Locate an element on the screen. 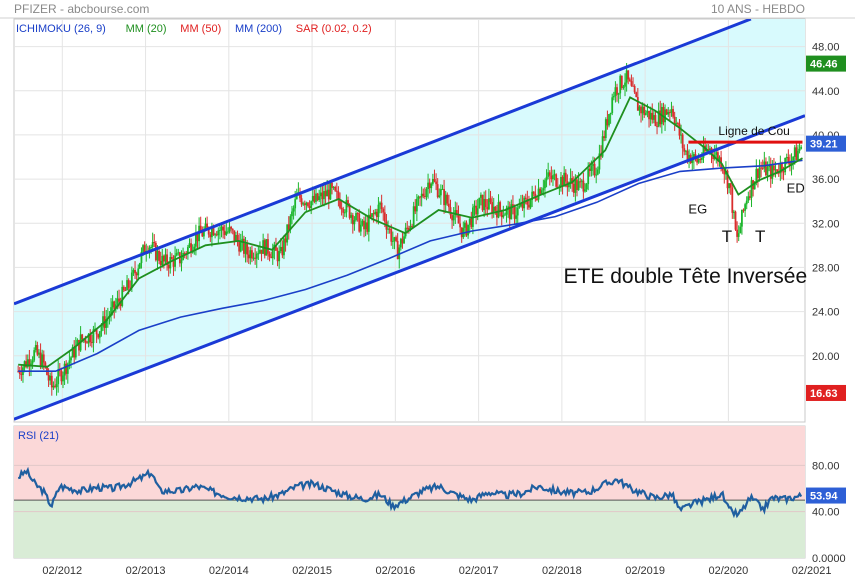  rsi-ytick-label: 80.00 is located at coordinates (826, 466).